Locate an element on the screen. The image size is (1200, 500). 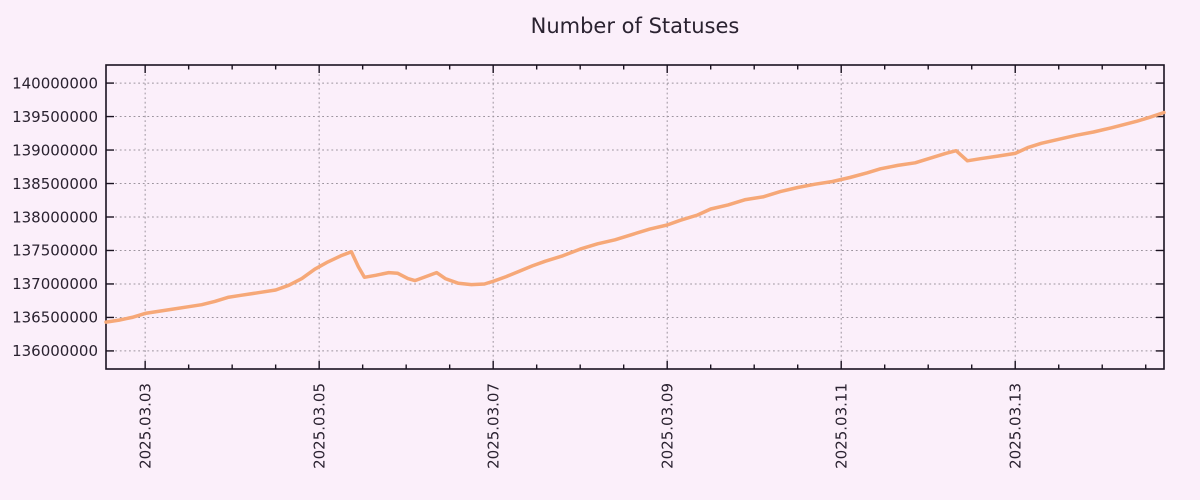
y-tick-label: 139500000 is located at coordinates (55, 117).